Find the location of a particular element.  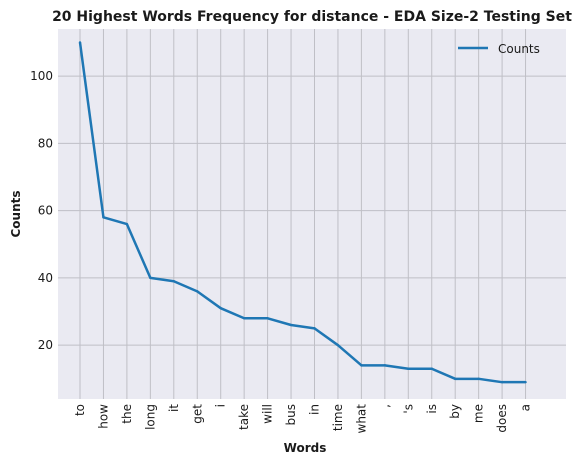

x-tick-label: a is located at coordinates (526, 407).